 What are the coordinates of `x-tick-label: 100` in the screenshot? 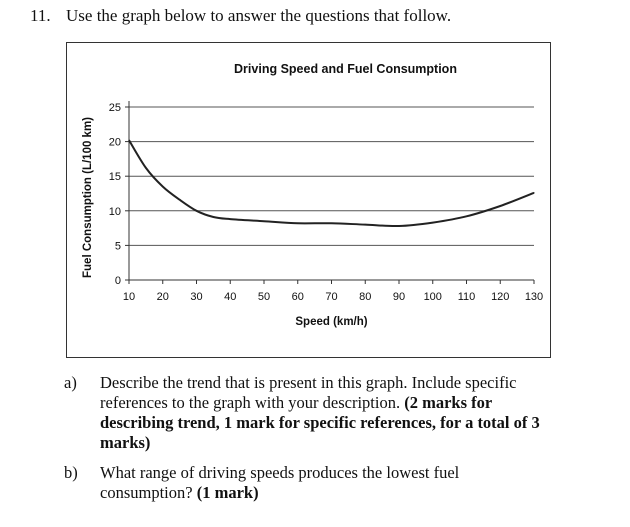 It's located at (433, 297).